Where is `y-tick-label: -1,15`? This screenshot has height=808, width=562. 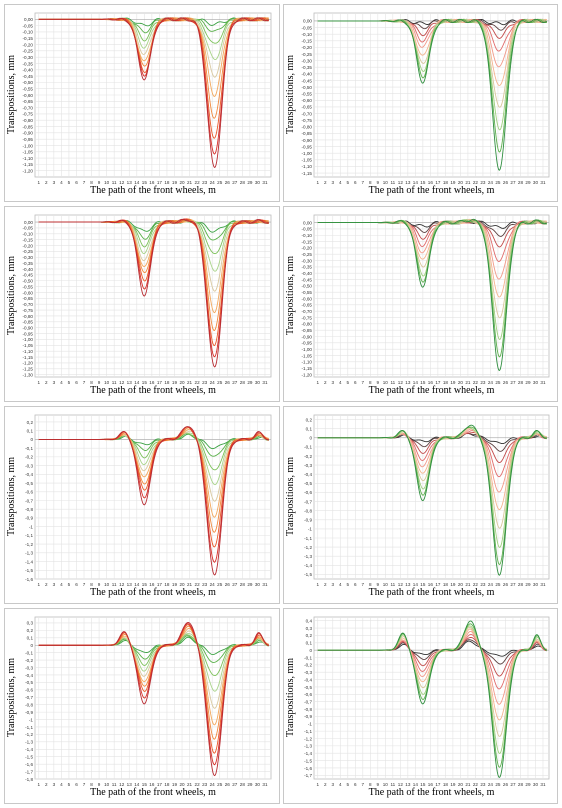 y-tick-label: -1,15 is located at coordinates (307, 368).